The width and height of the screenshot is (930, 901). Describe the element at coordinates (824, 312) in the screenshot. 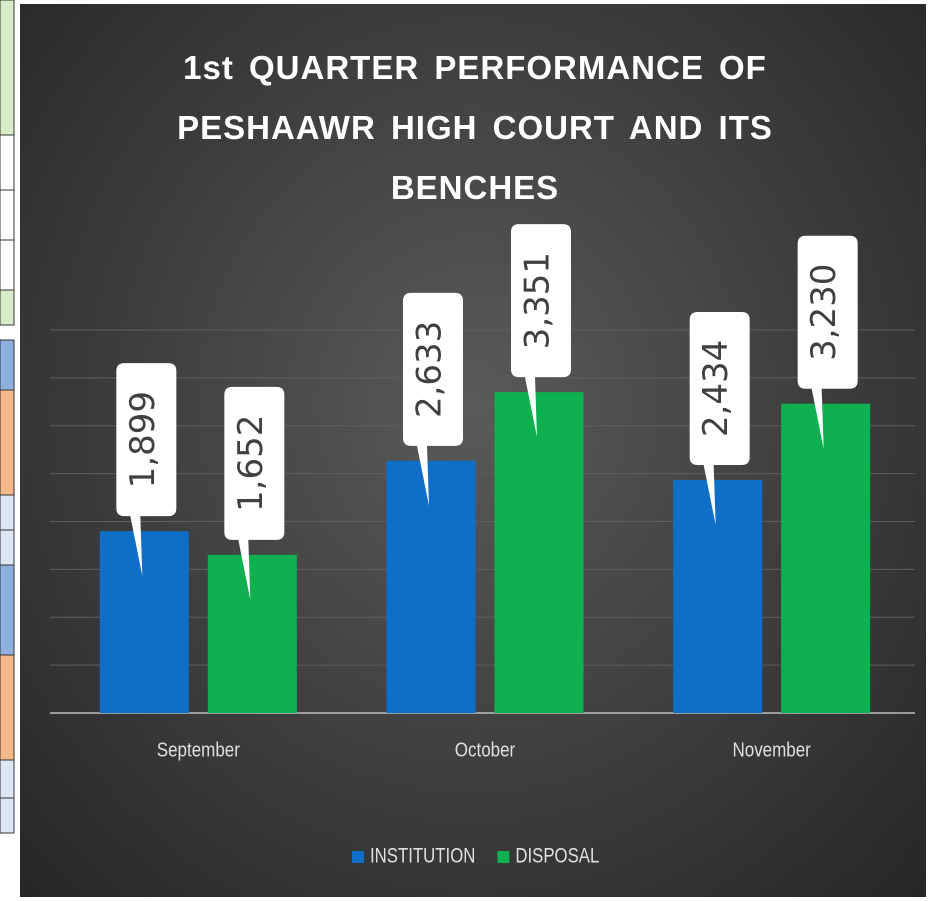

I see `data-label: 3,230` at that location.